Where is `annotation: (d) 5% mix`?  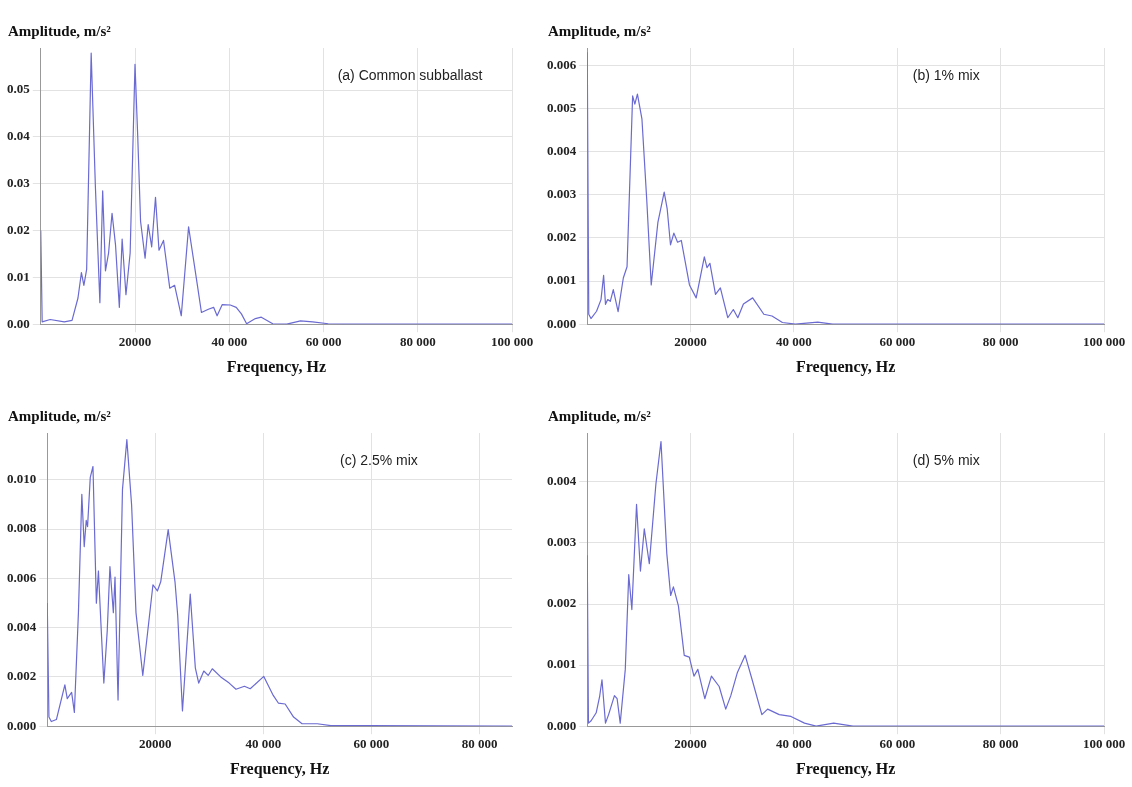 annotation: (d) 5% mix is located at coordinates (946, 459).